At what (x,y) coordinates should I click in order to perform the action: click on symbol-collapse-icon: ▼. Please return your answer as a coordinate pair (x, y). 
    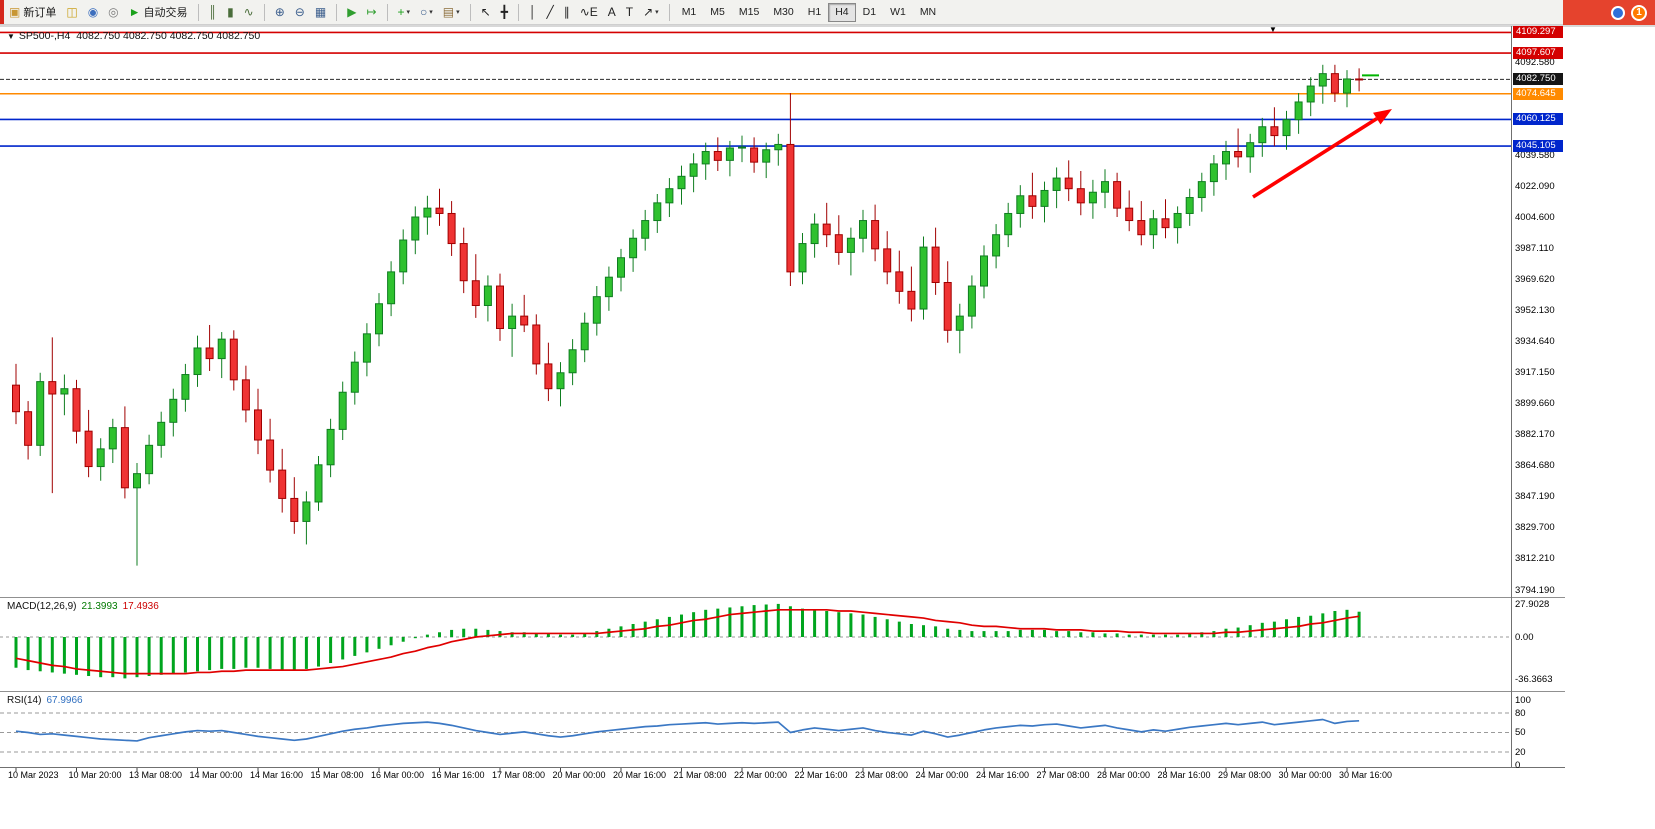
    Looking at the image, I should click on (11, 36).